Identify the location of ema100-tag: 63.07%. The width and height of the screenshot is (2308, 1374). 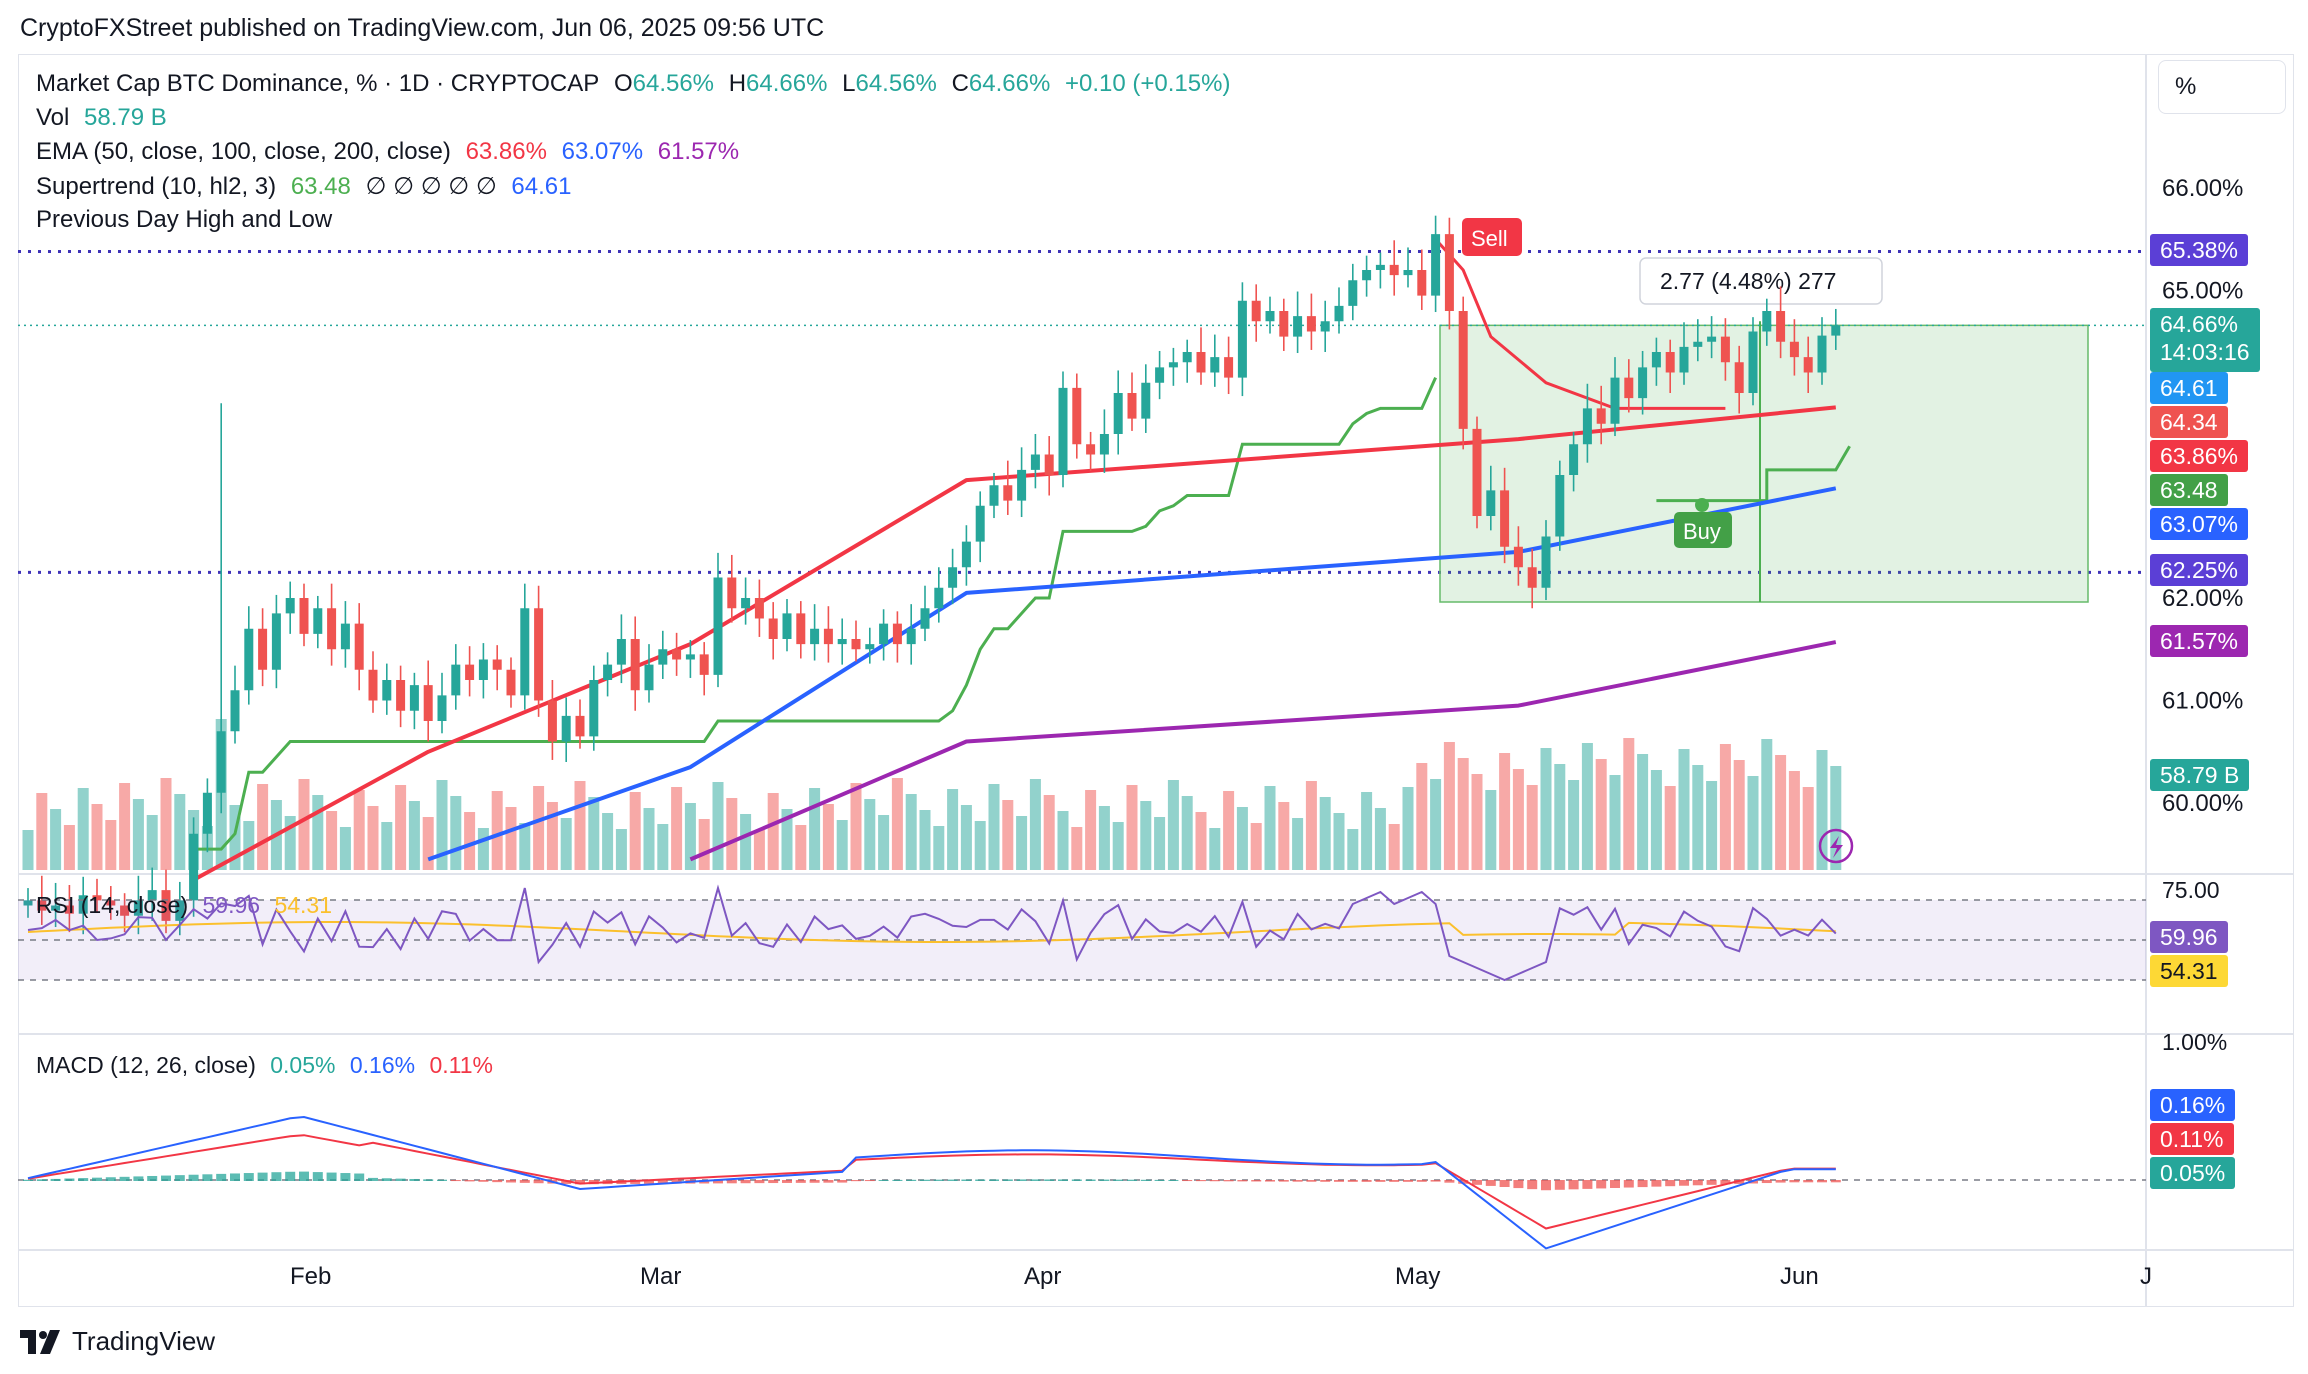
(2199, 524).